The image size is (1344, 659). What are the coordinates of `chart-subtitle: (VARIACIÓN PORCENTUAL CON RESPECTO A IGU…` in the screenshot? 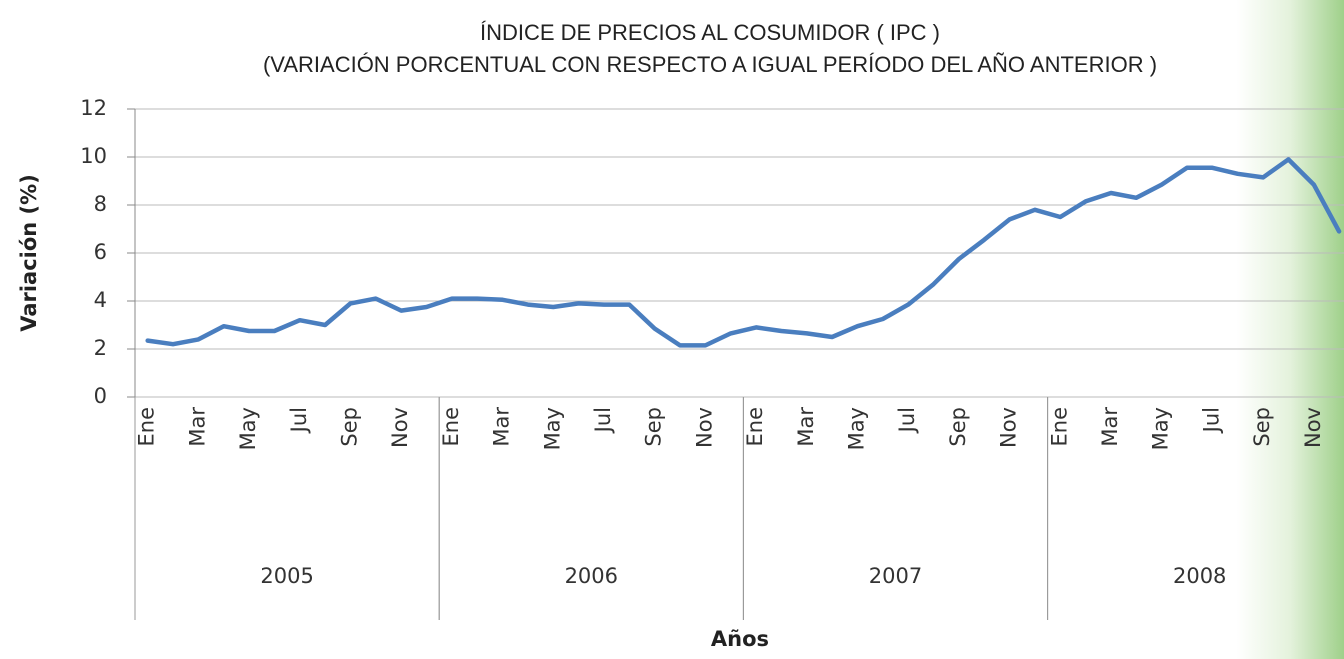 It's located at (710, 64).